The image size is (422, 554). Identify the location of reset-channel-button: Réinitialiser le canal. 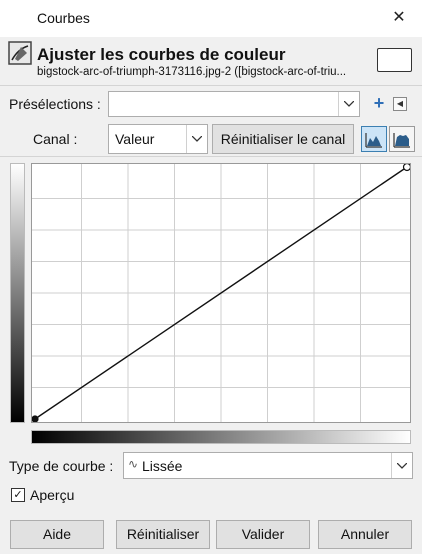
(283, 139).